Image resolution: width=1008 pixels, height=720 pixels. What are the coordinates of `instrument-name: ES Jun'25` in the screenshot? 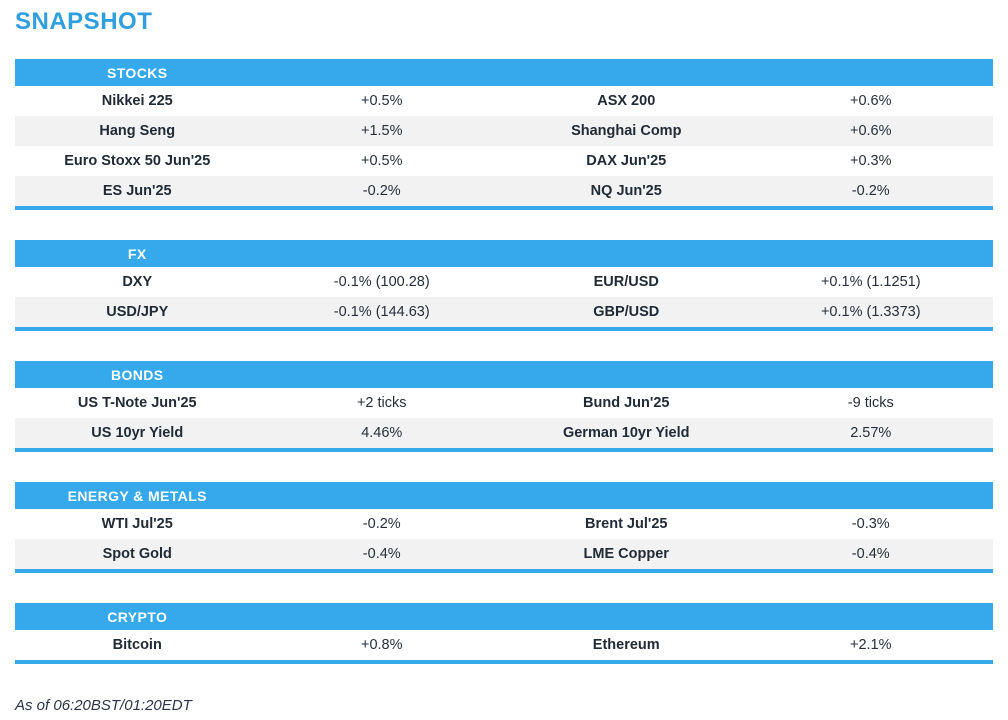 It's located at (137, 191).